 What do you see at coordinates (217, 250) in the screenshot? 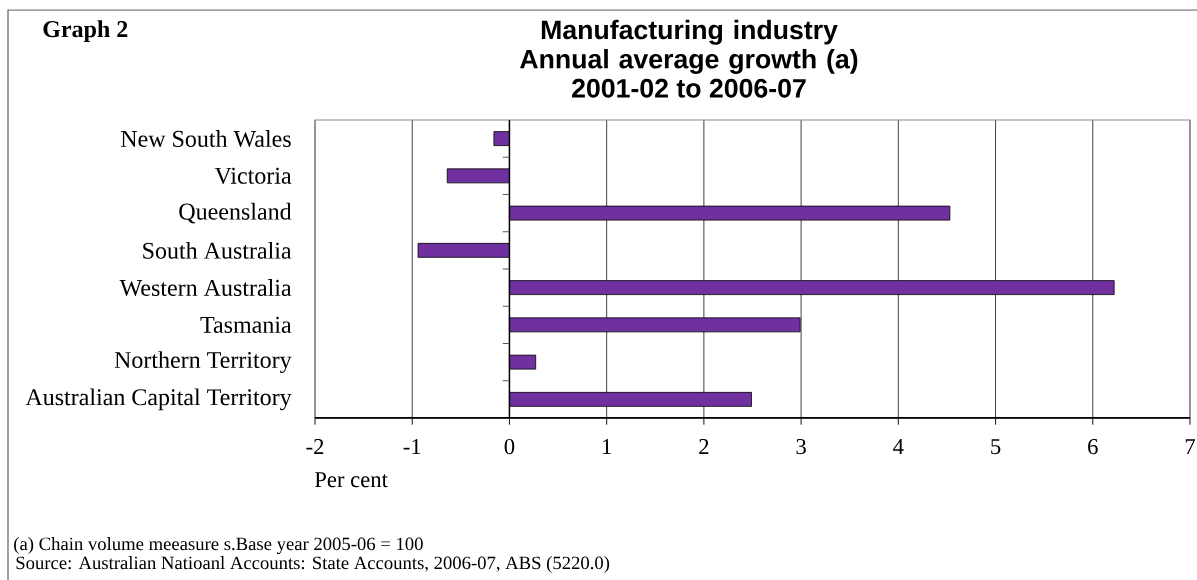
I see `y-tick-label: South Australia` at bounding box center [217, 250].